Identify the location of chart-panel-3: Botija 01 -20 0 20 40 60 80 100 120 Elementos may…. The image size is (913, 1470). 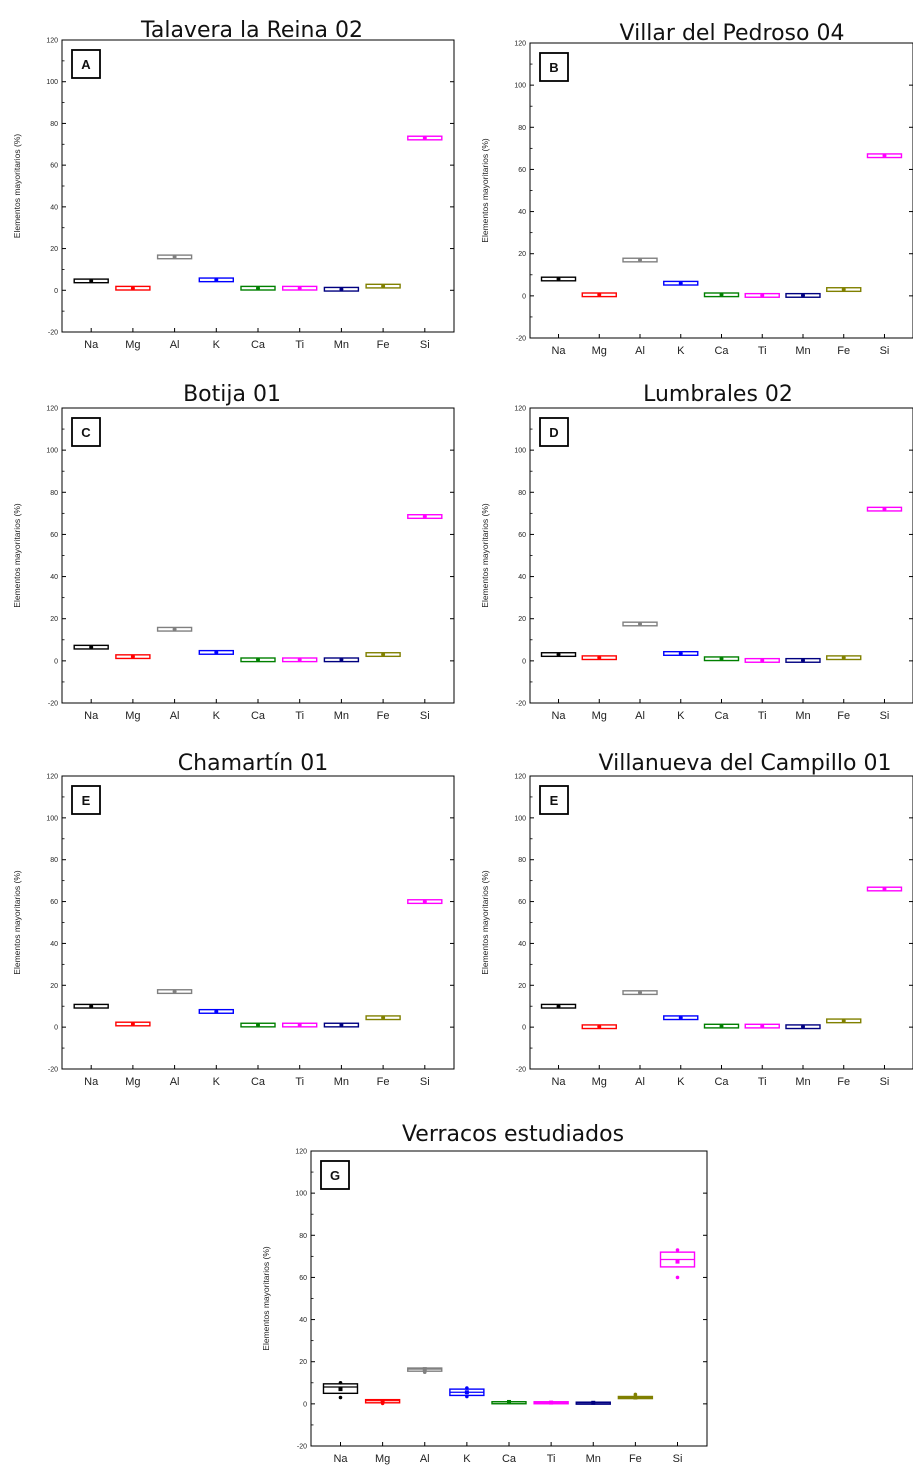
(233, 552).